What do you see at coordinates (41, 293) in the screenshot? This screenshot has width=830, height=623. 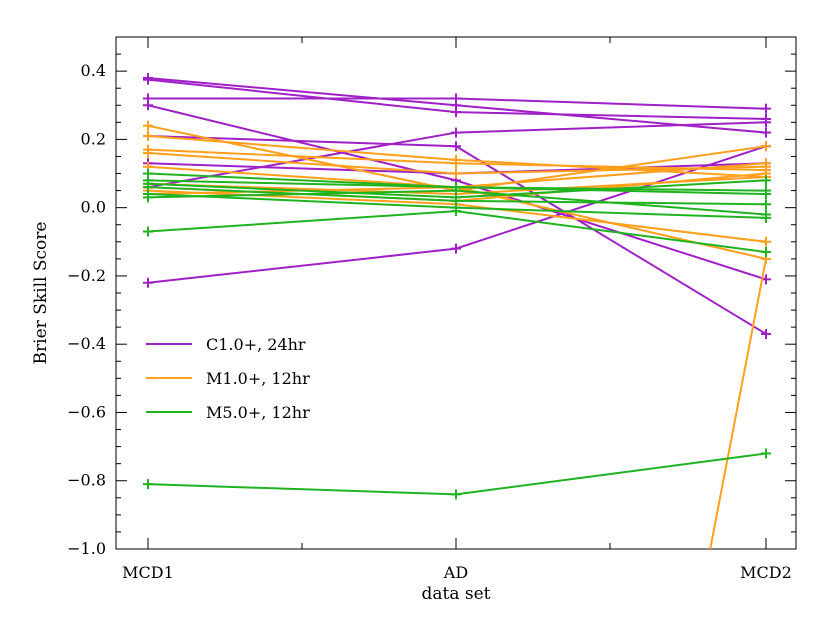 I see `y-axis-title: Brier Skill Score` at bounding box center [41, 293].